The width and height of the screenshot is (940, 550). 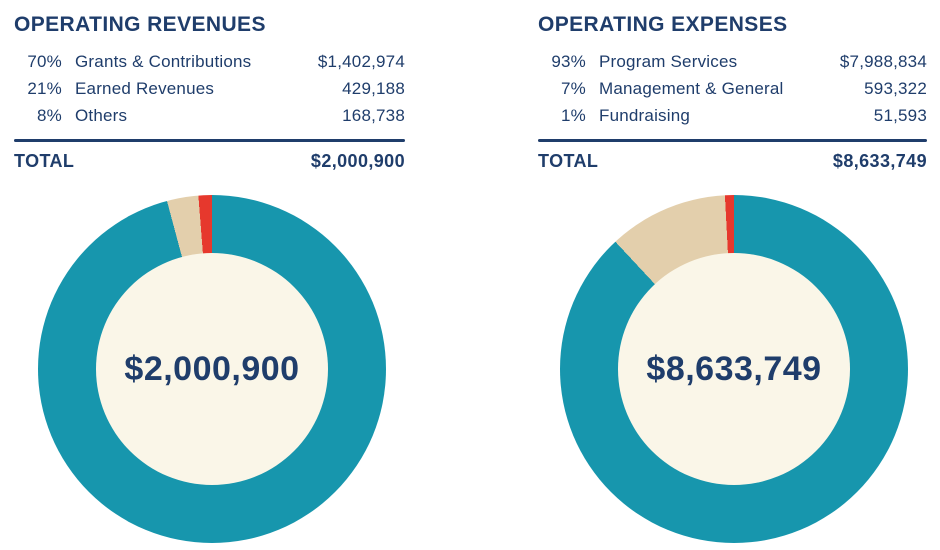 I want to click on item-percent: 21%, so click(x=44, y=88).